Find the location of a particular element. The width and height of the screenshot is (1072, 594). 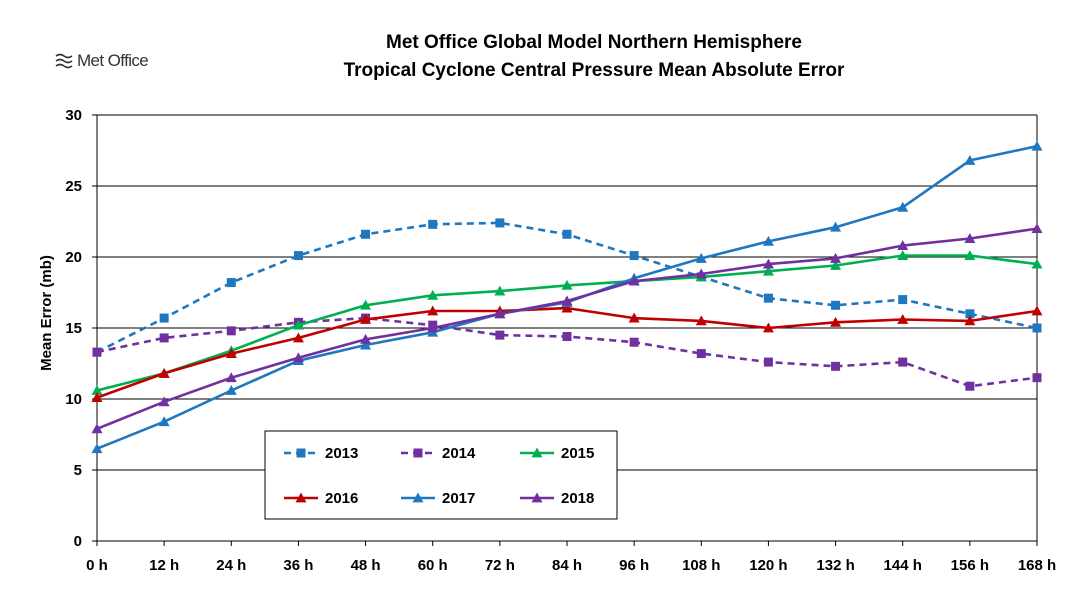

series-2016 is located at coordinates (567, 352).